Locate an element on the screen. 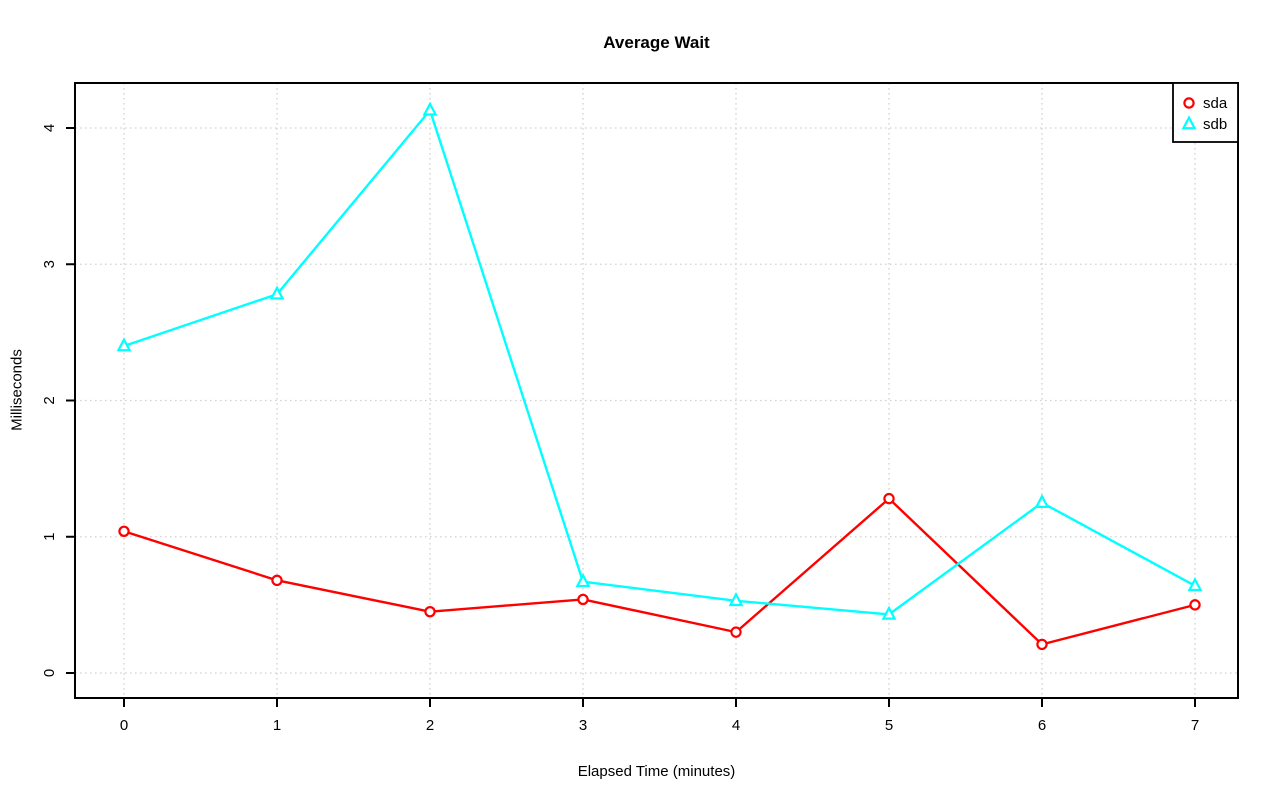  x-tick-label: 0 is located at coordinates (124, 725).